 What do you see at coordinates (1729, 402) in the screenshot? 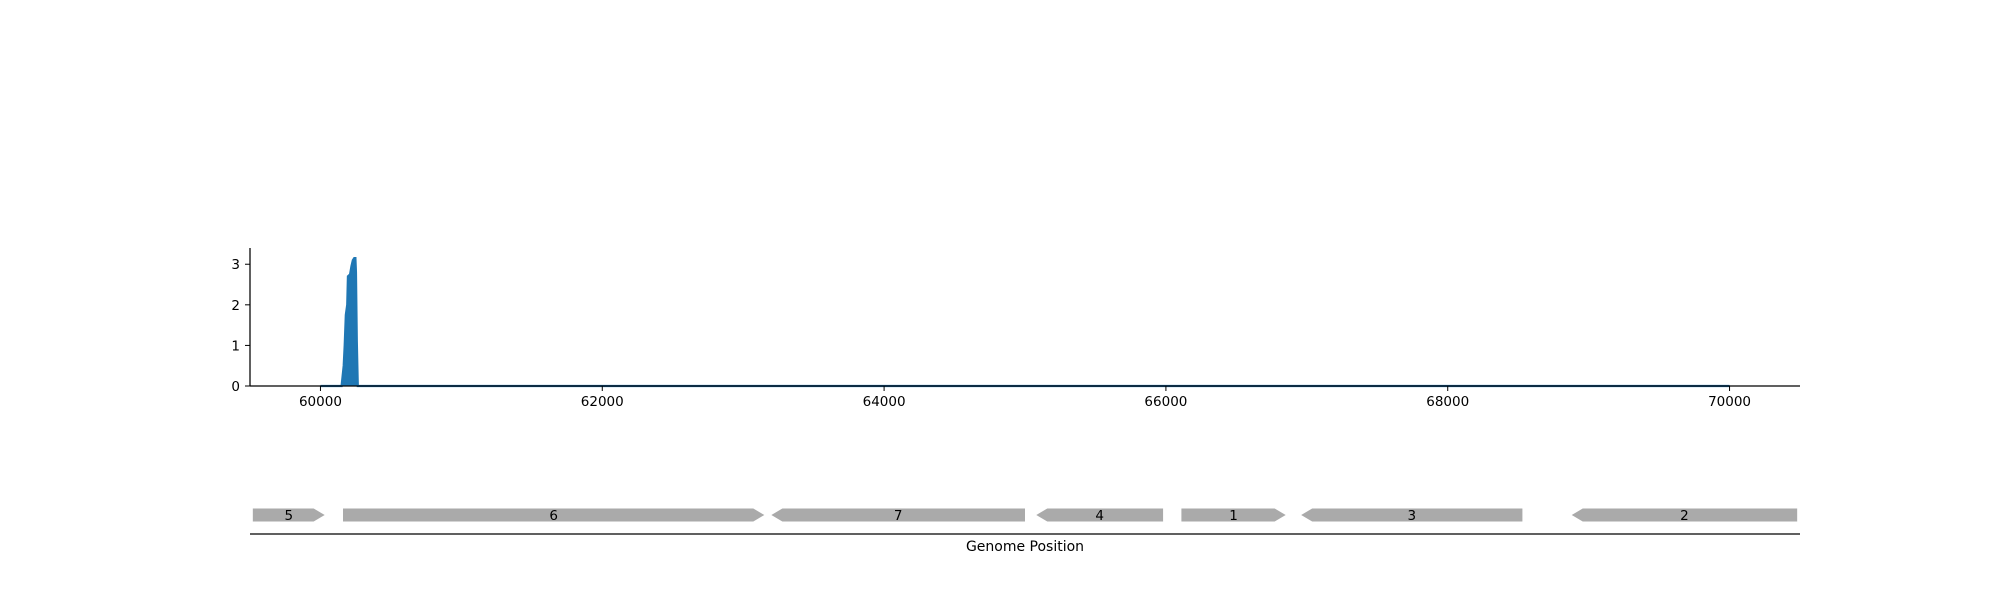
I see `x-tick-label: 70000` at bounding box center [1729, 402].